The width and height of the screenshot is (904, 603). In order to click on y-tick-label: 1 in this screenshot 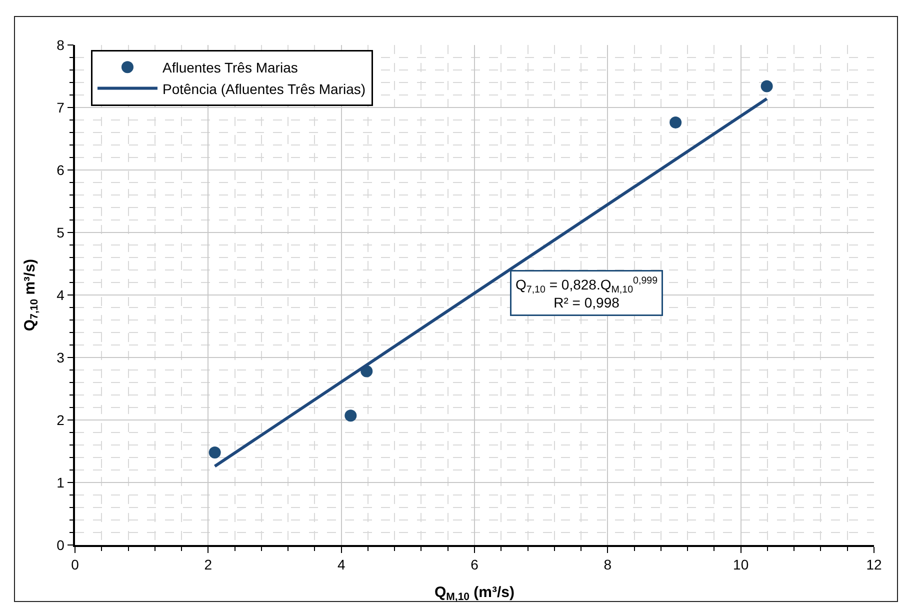, I will do `click(60, 482)`.